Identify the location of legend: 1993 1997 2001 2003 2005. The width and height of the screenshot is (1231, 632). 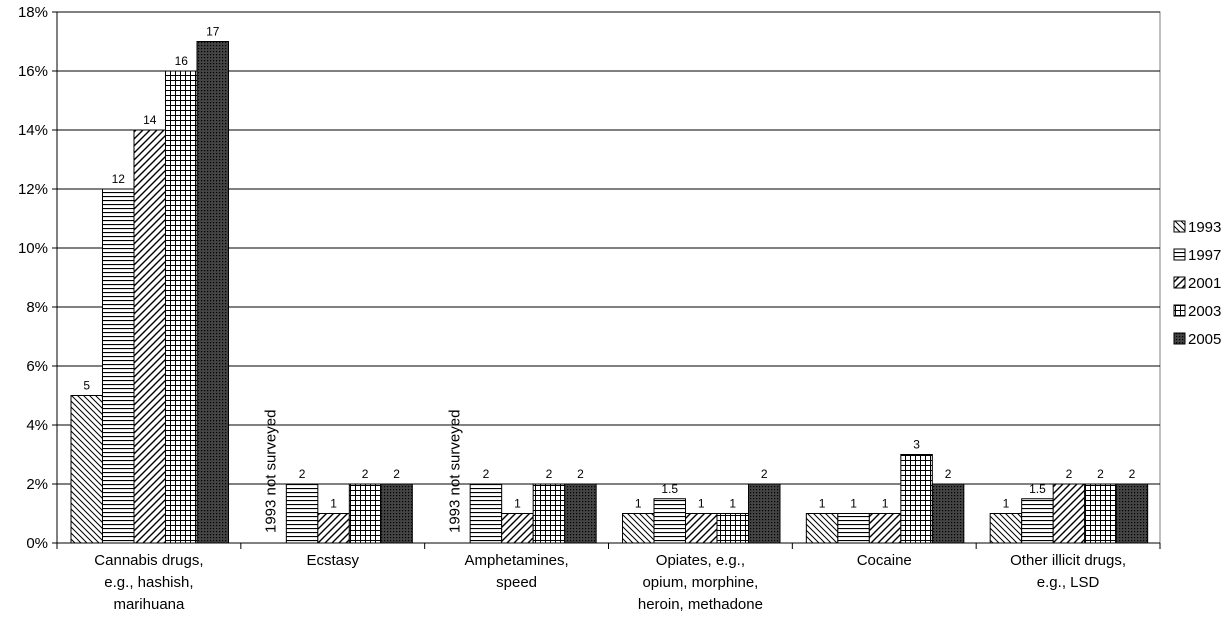
(1197, 283).